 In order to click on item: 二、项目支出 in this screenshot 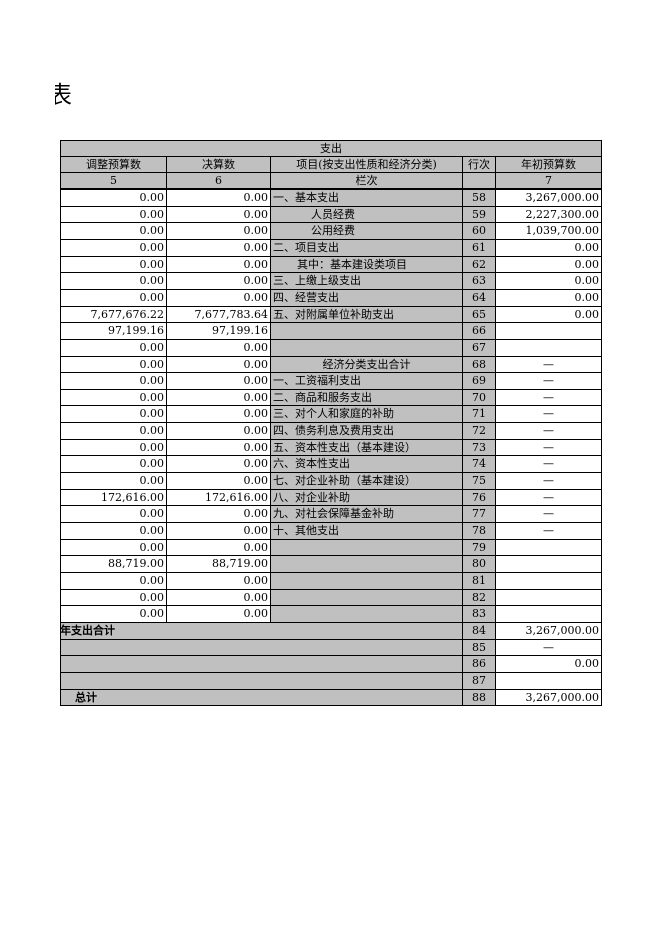, I will do `click(366, 248)`.